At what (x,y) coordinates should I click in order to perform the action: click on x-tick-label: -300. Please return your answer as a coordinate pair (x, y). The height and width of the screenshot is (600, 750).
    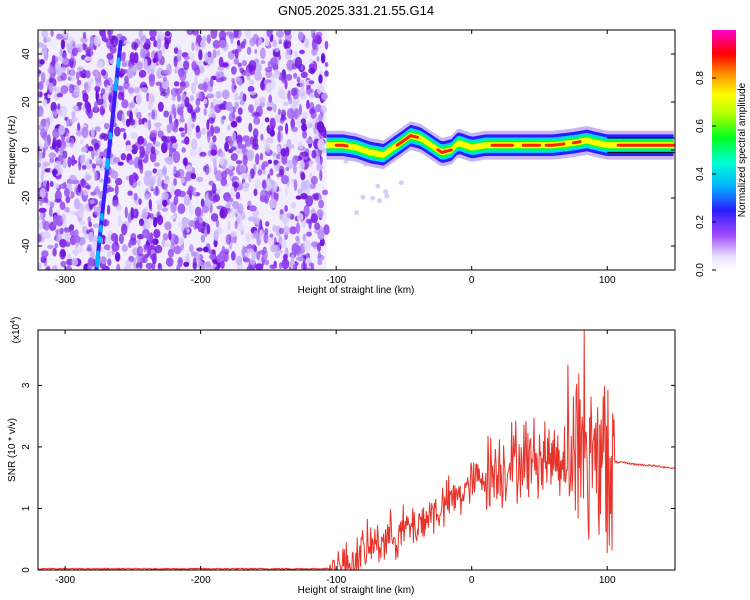
    Looking at the image, I should click on (65, 580).